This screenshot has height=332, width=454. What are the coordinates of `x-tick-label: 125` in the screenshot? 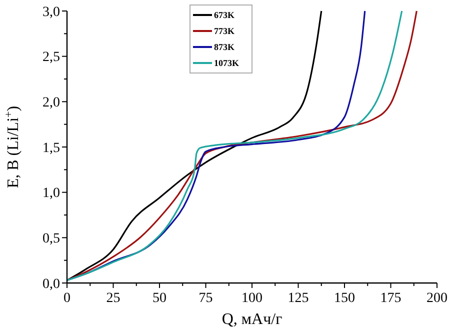 It's located at (298, 298).